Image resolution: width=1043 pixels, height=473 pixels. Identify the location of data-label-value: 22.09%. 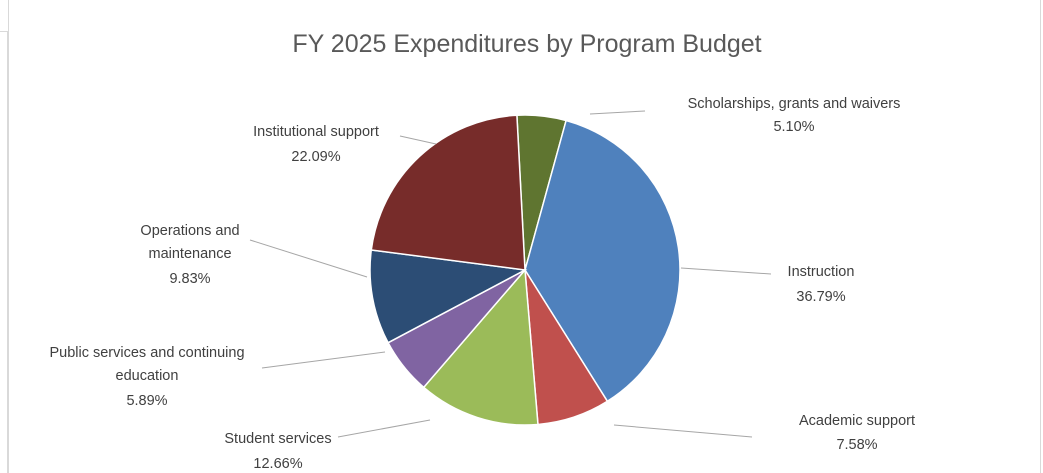
(315, 157).